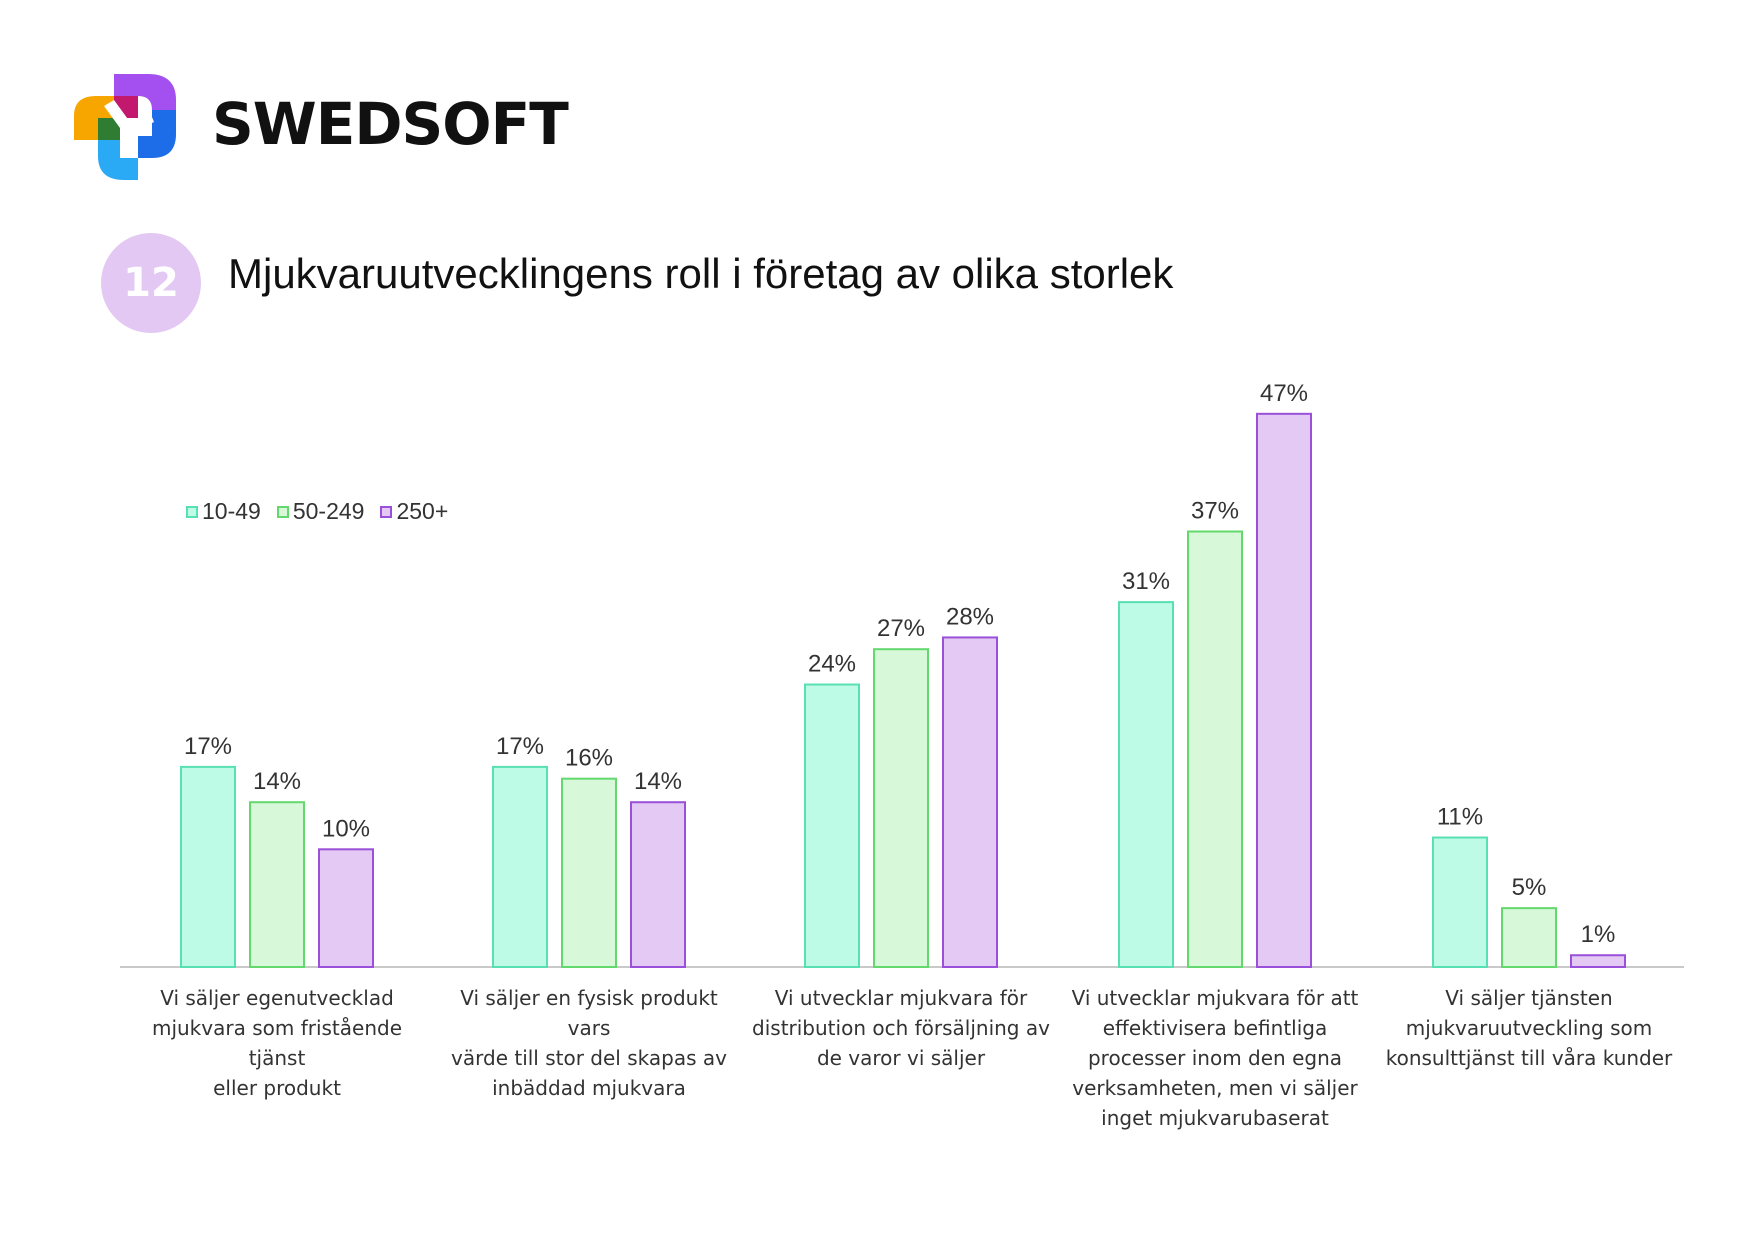 Image resolution: width=1748 pixels, height=1240 pixels. I want to click on category-label-line: värde till stor del skapas av, so click(589, 1058).